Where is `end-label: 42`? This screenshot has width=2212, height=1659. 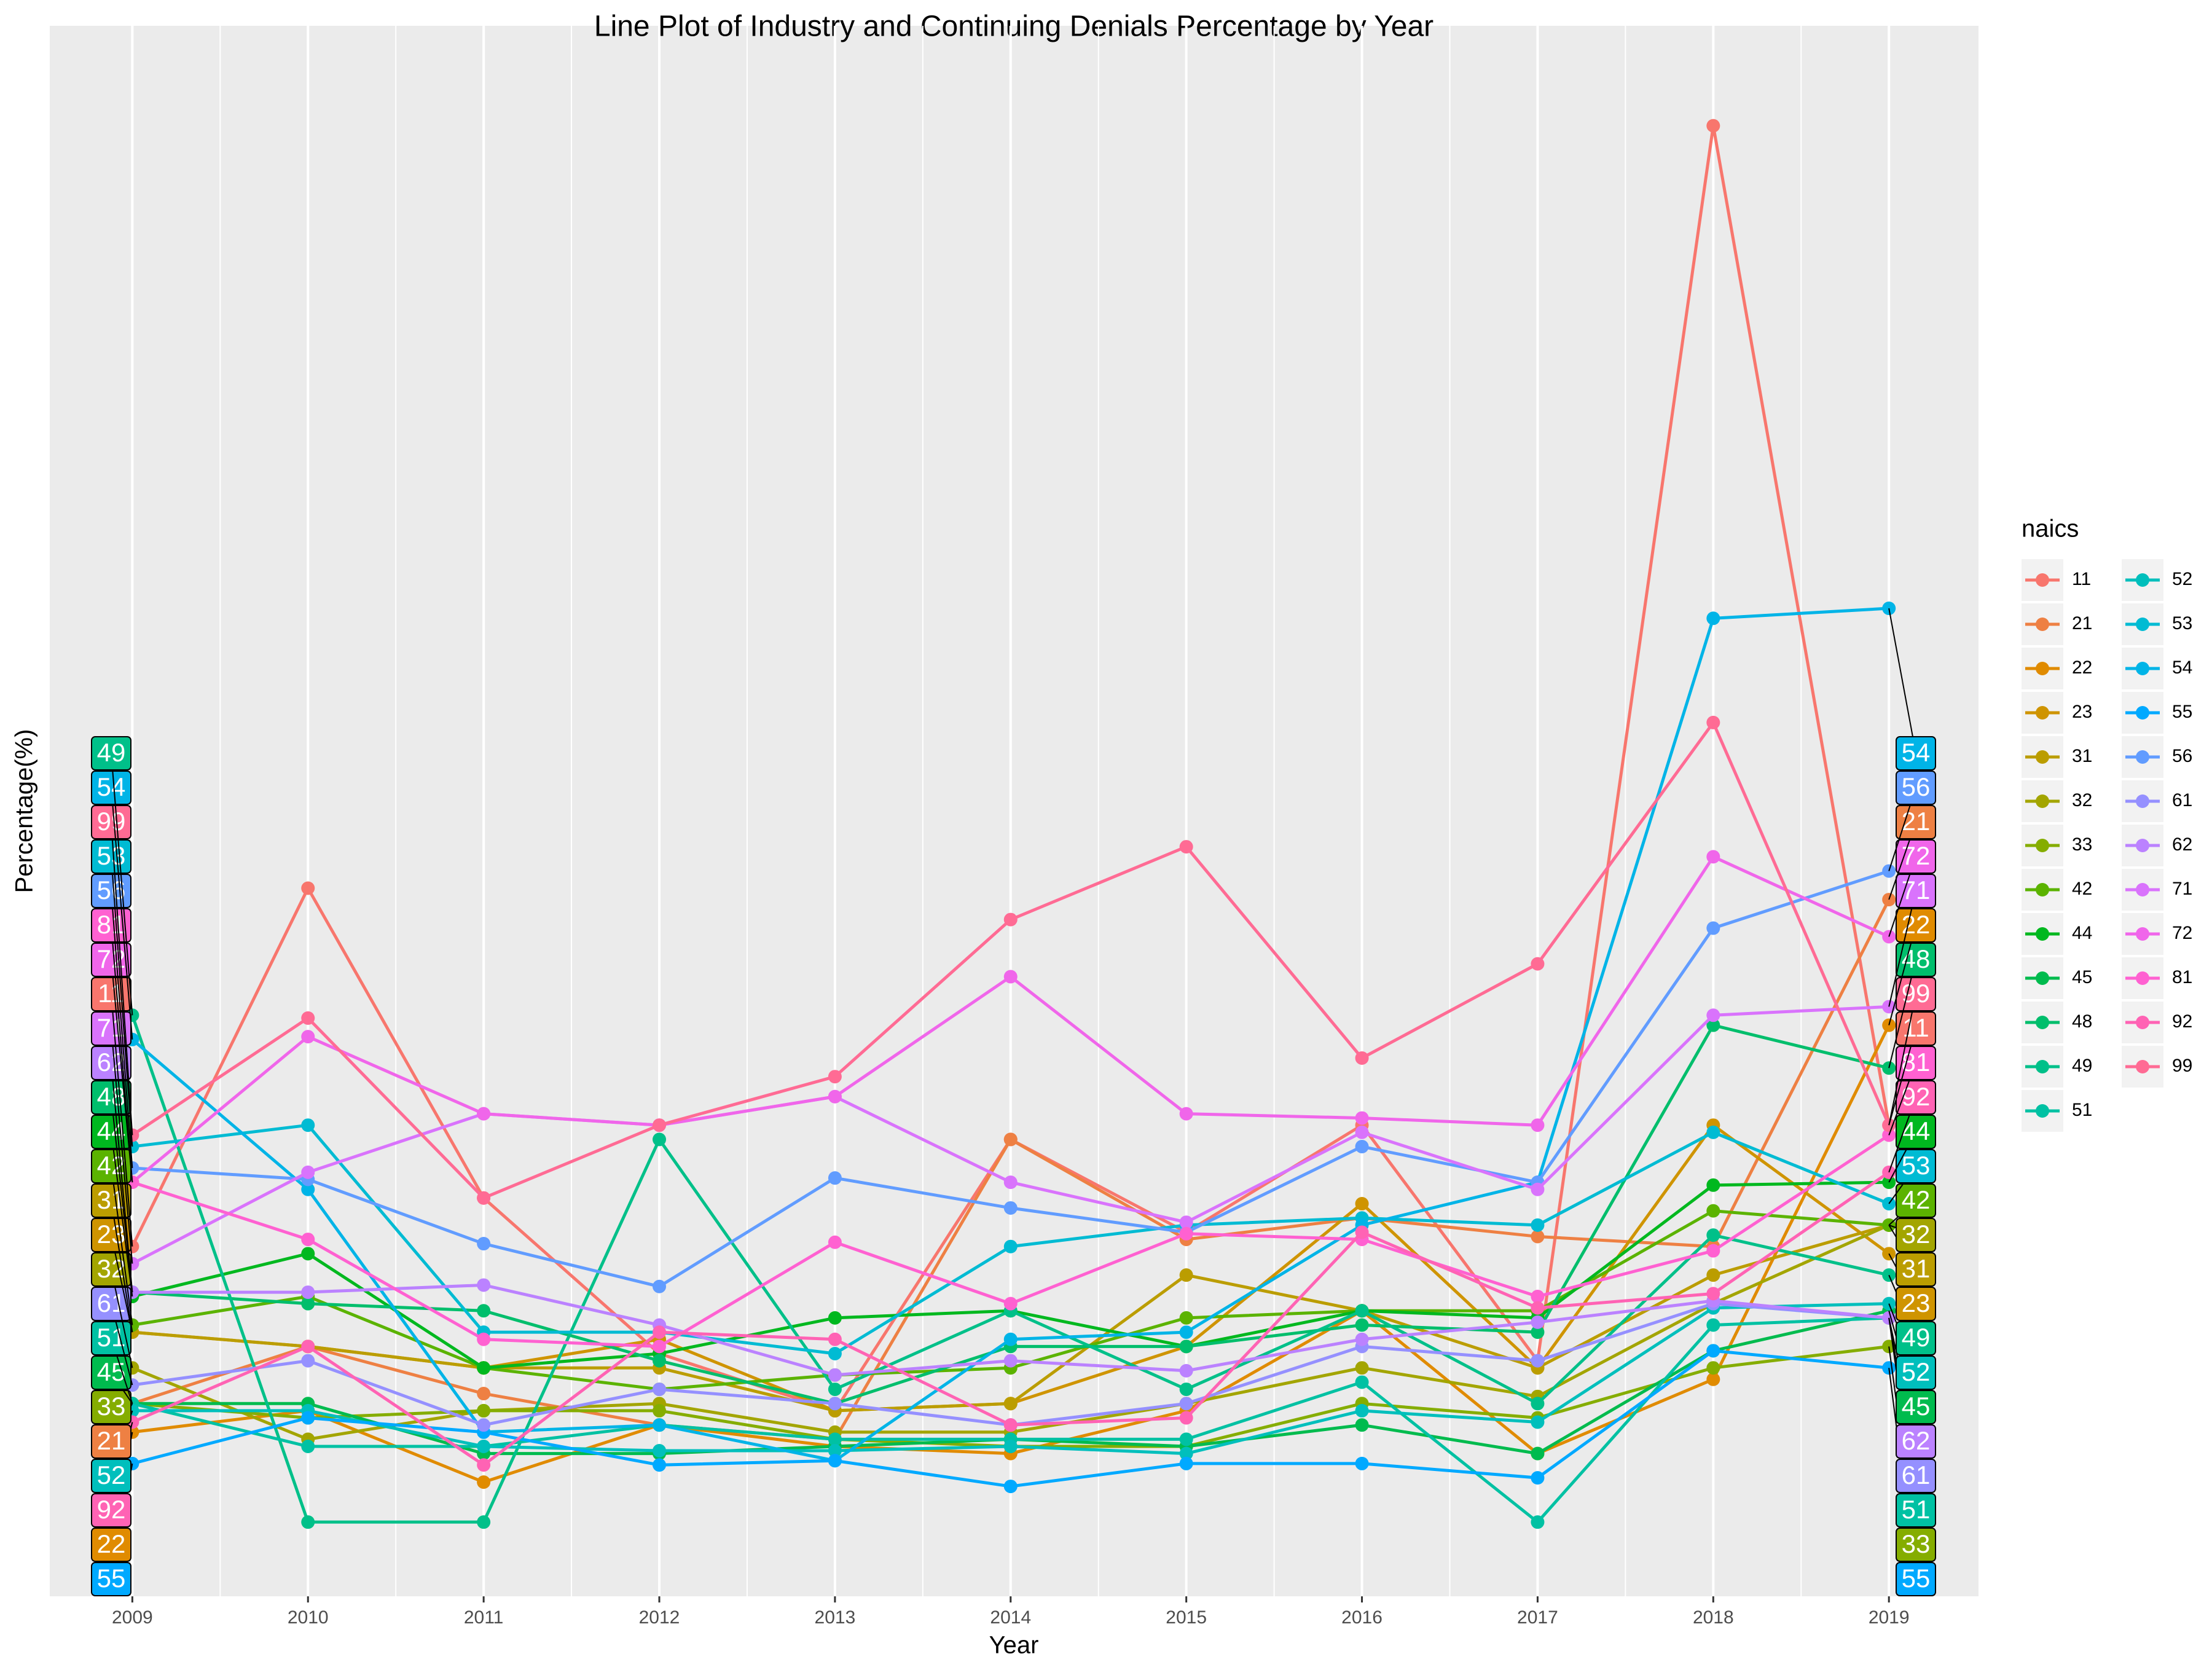 end-label: 42 is located at coordinates (1916, 1199).